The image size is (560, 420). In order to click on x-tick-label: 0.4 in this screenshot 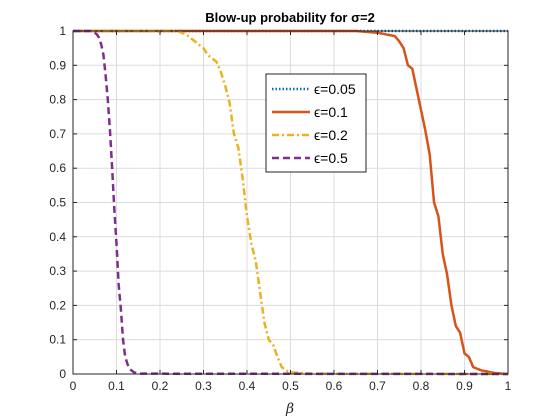, I will do `click(247, 386)`.